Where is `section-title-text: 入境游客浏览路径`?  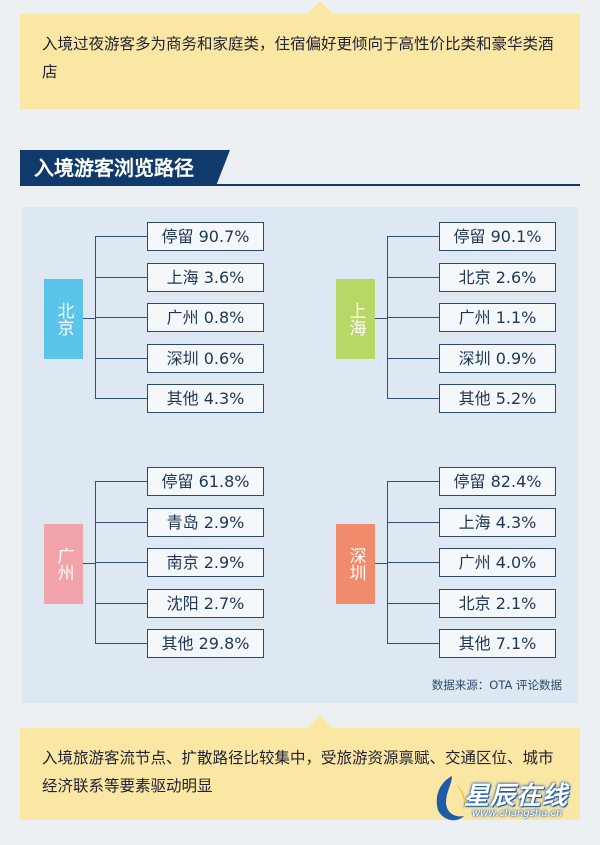 section-title-text: 入境游客浏览路径 is located at coordinates (114, 168).